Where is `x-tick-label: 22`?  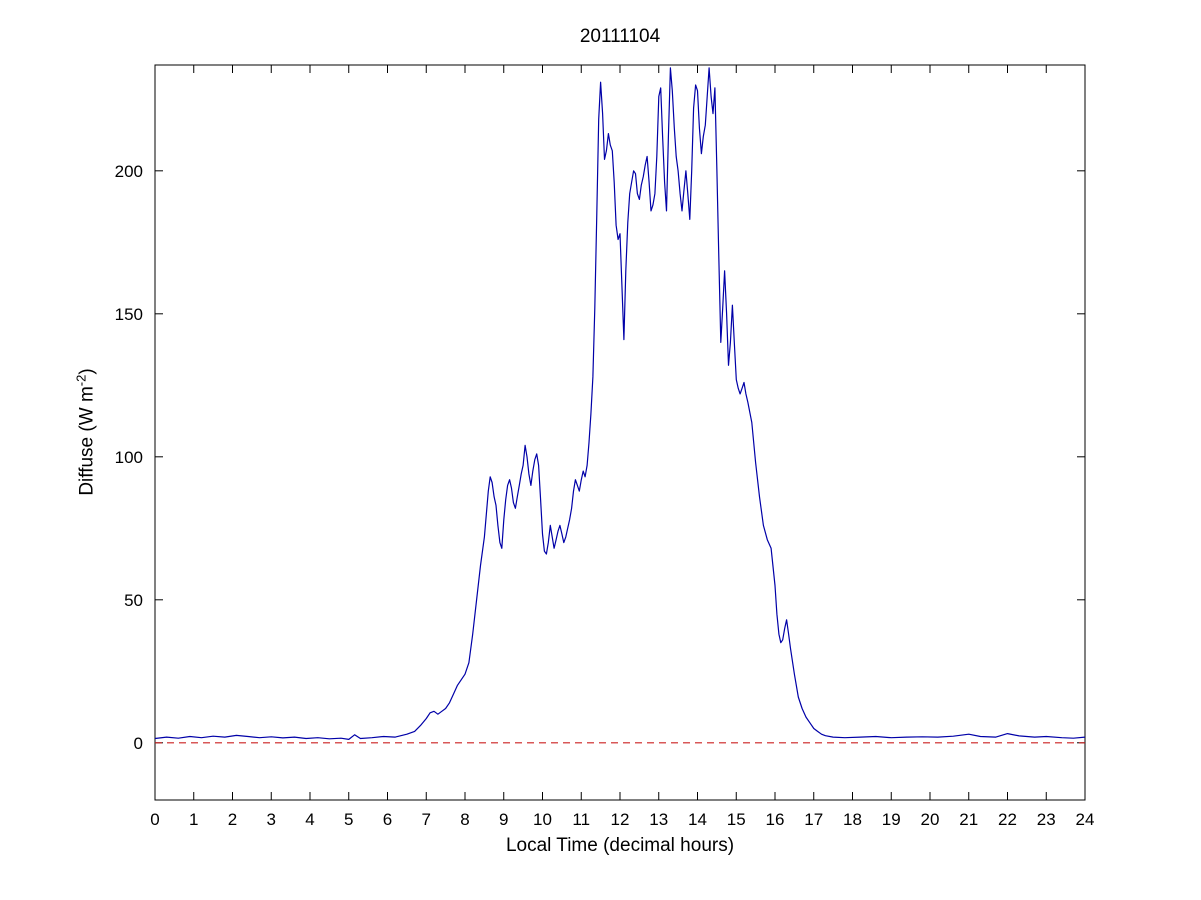 x-tick-label: 22 is located at coordinates (1007, 819).